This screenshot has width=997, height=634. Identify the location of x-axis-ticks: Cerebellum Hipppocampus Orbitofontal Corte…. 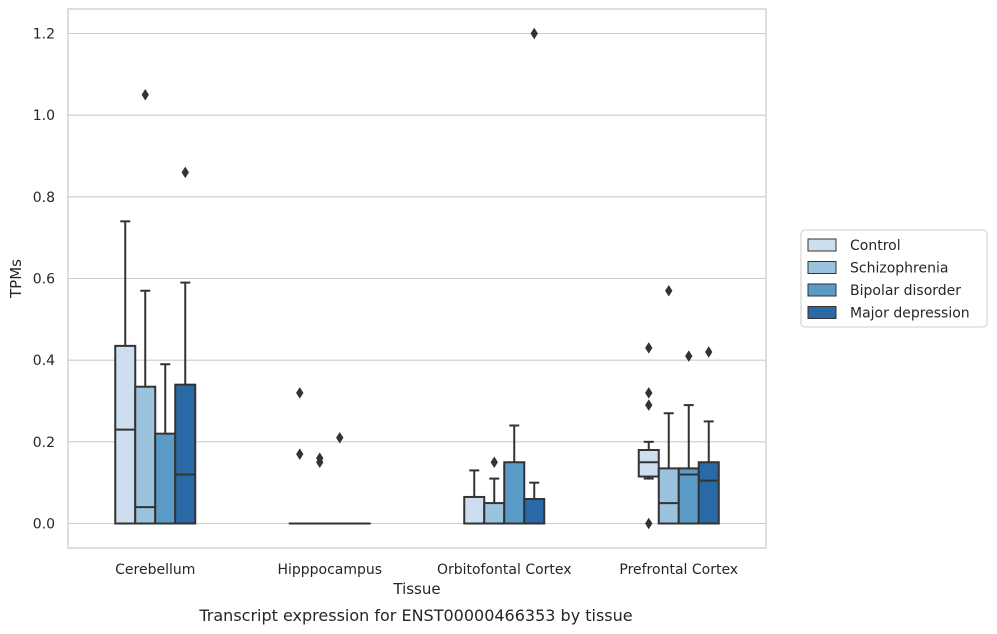
(426, 570).